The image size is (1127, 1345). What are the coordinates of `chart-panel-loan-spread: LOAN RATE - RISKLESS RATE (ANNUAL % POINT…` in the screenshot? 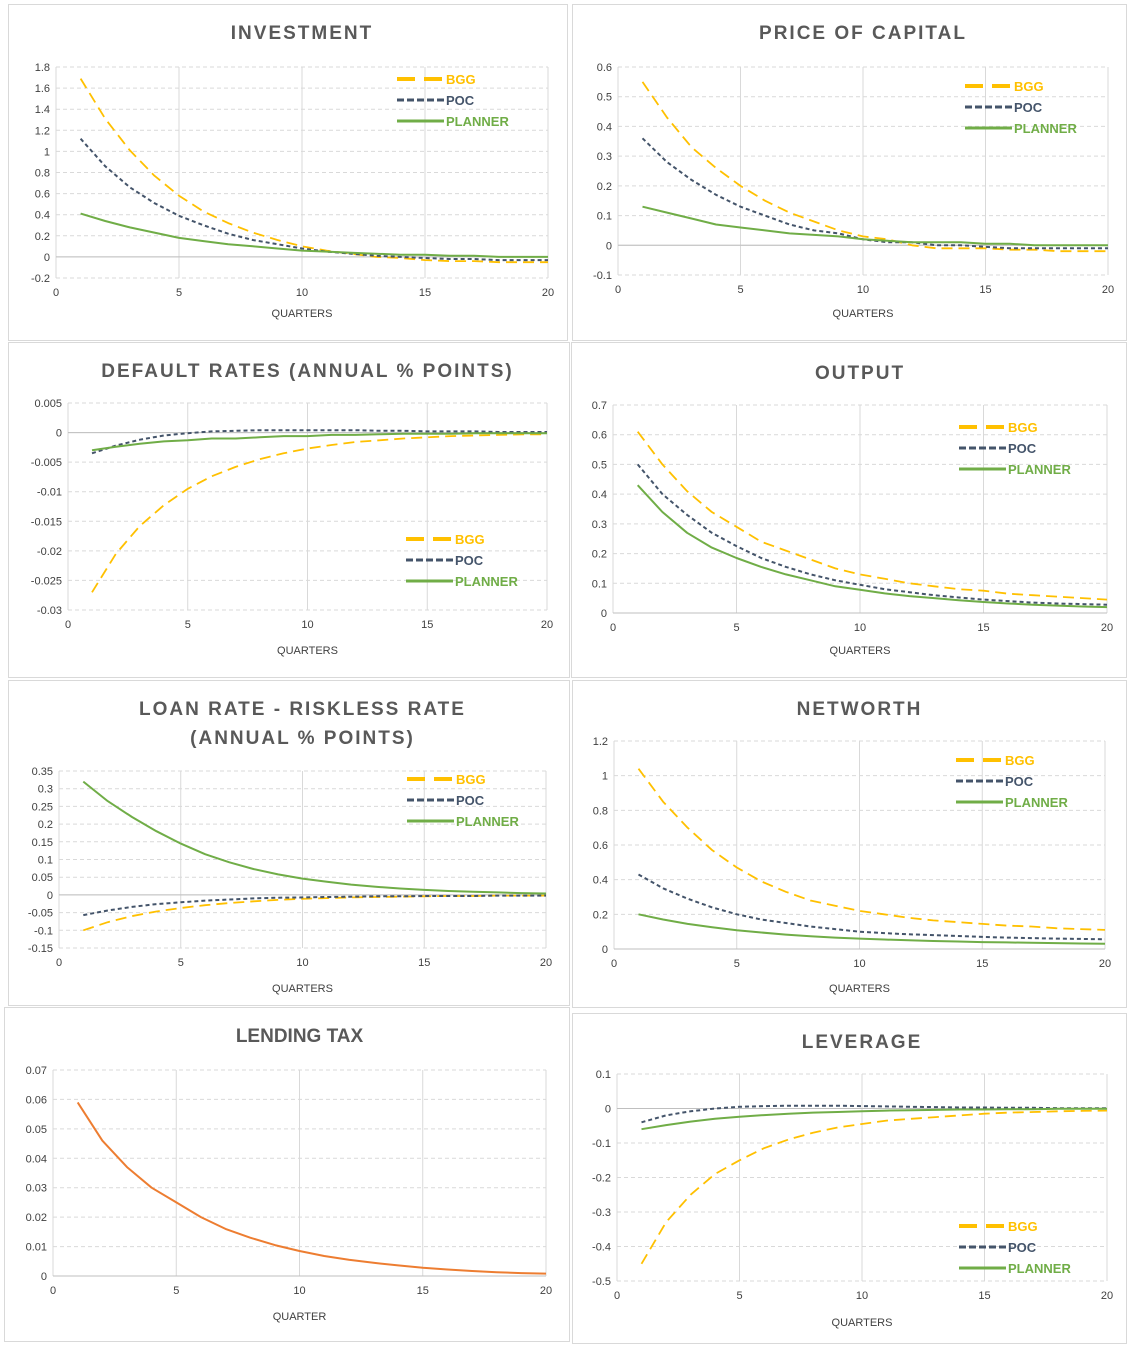 It's located at (289, 843).